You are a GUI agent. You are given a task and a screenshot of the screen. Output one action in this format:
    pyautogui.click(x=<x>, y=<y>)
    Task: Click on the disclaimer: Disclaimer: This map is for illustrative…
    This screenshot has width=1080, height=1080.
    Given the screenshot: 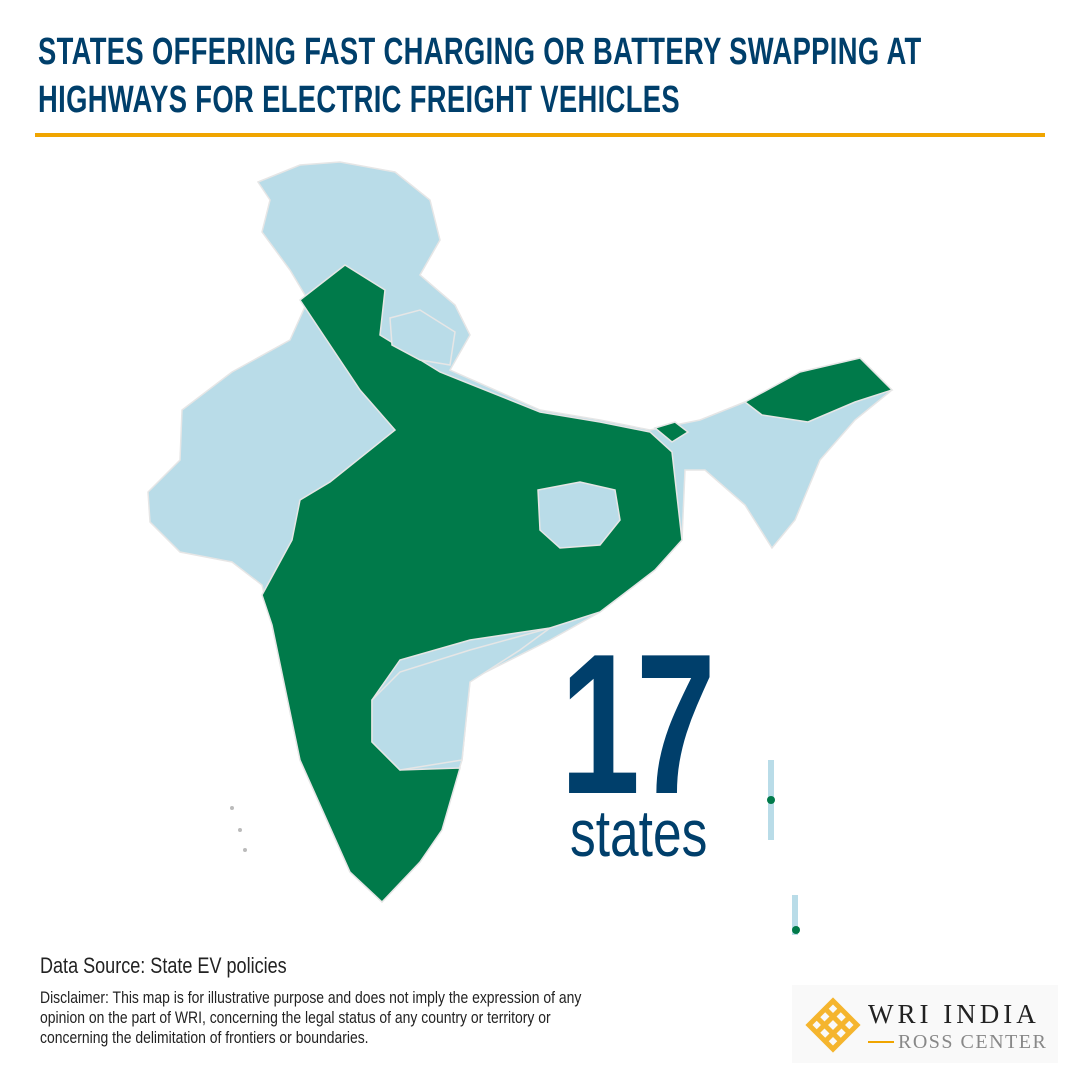 What is the action you would take?
    pyautogui.click(x=311, y=1017)
    